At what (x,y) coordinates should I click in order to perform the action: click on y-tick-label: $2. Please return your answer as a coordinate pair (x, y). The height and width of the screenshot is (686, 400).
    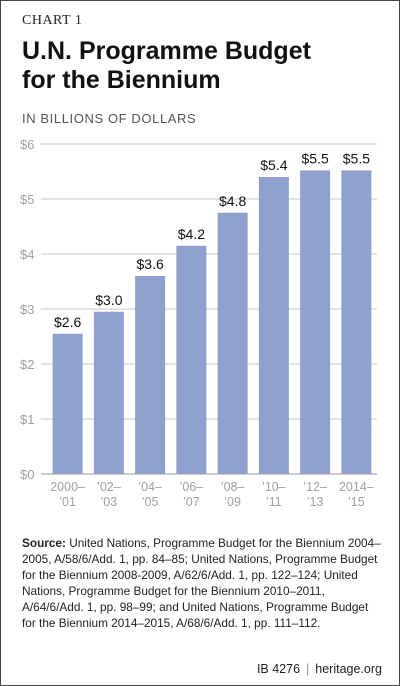
    Looking at the image, I should click on (27, 364).